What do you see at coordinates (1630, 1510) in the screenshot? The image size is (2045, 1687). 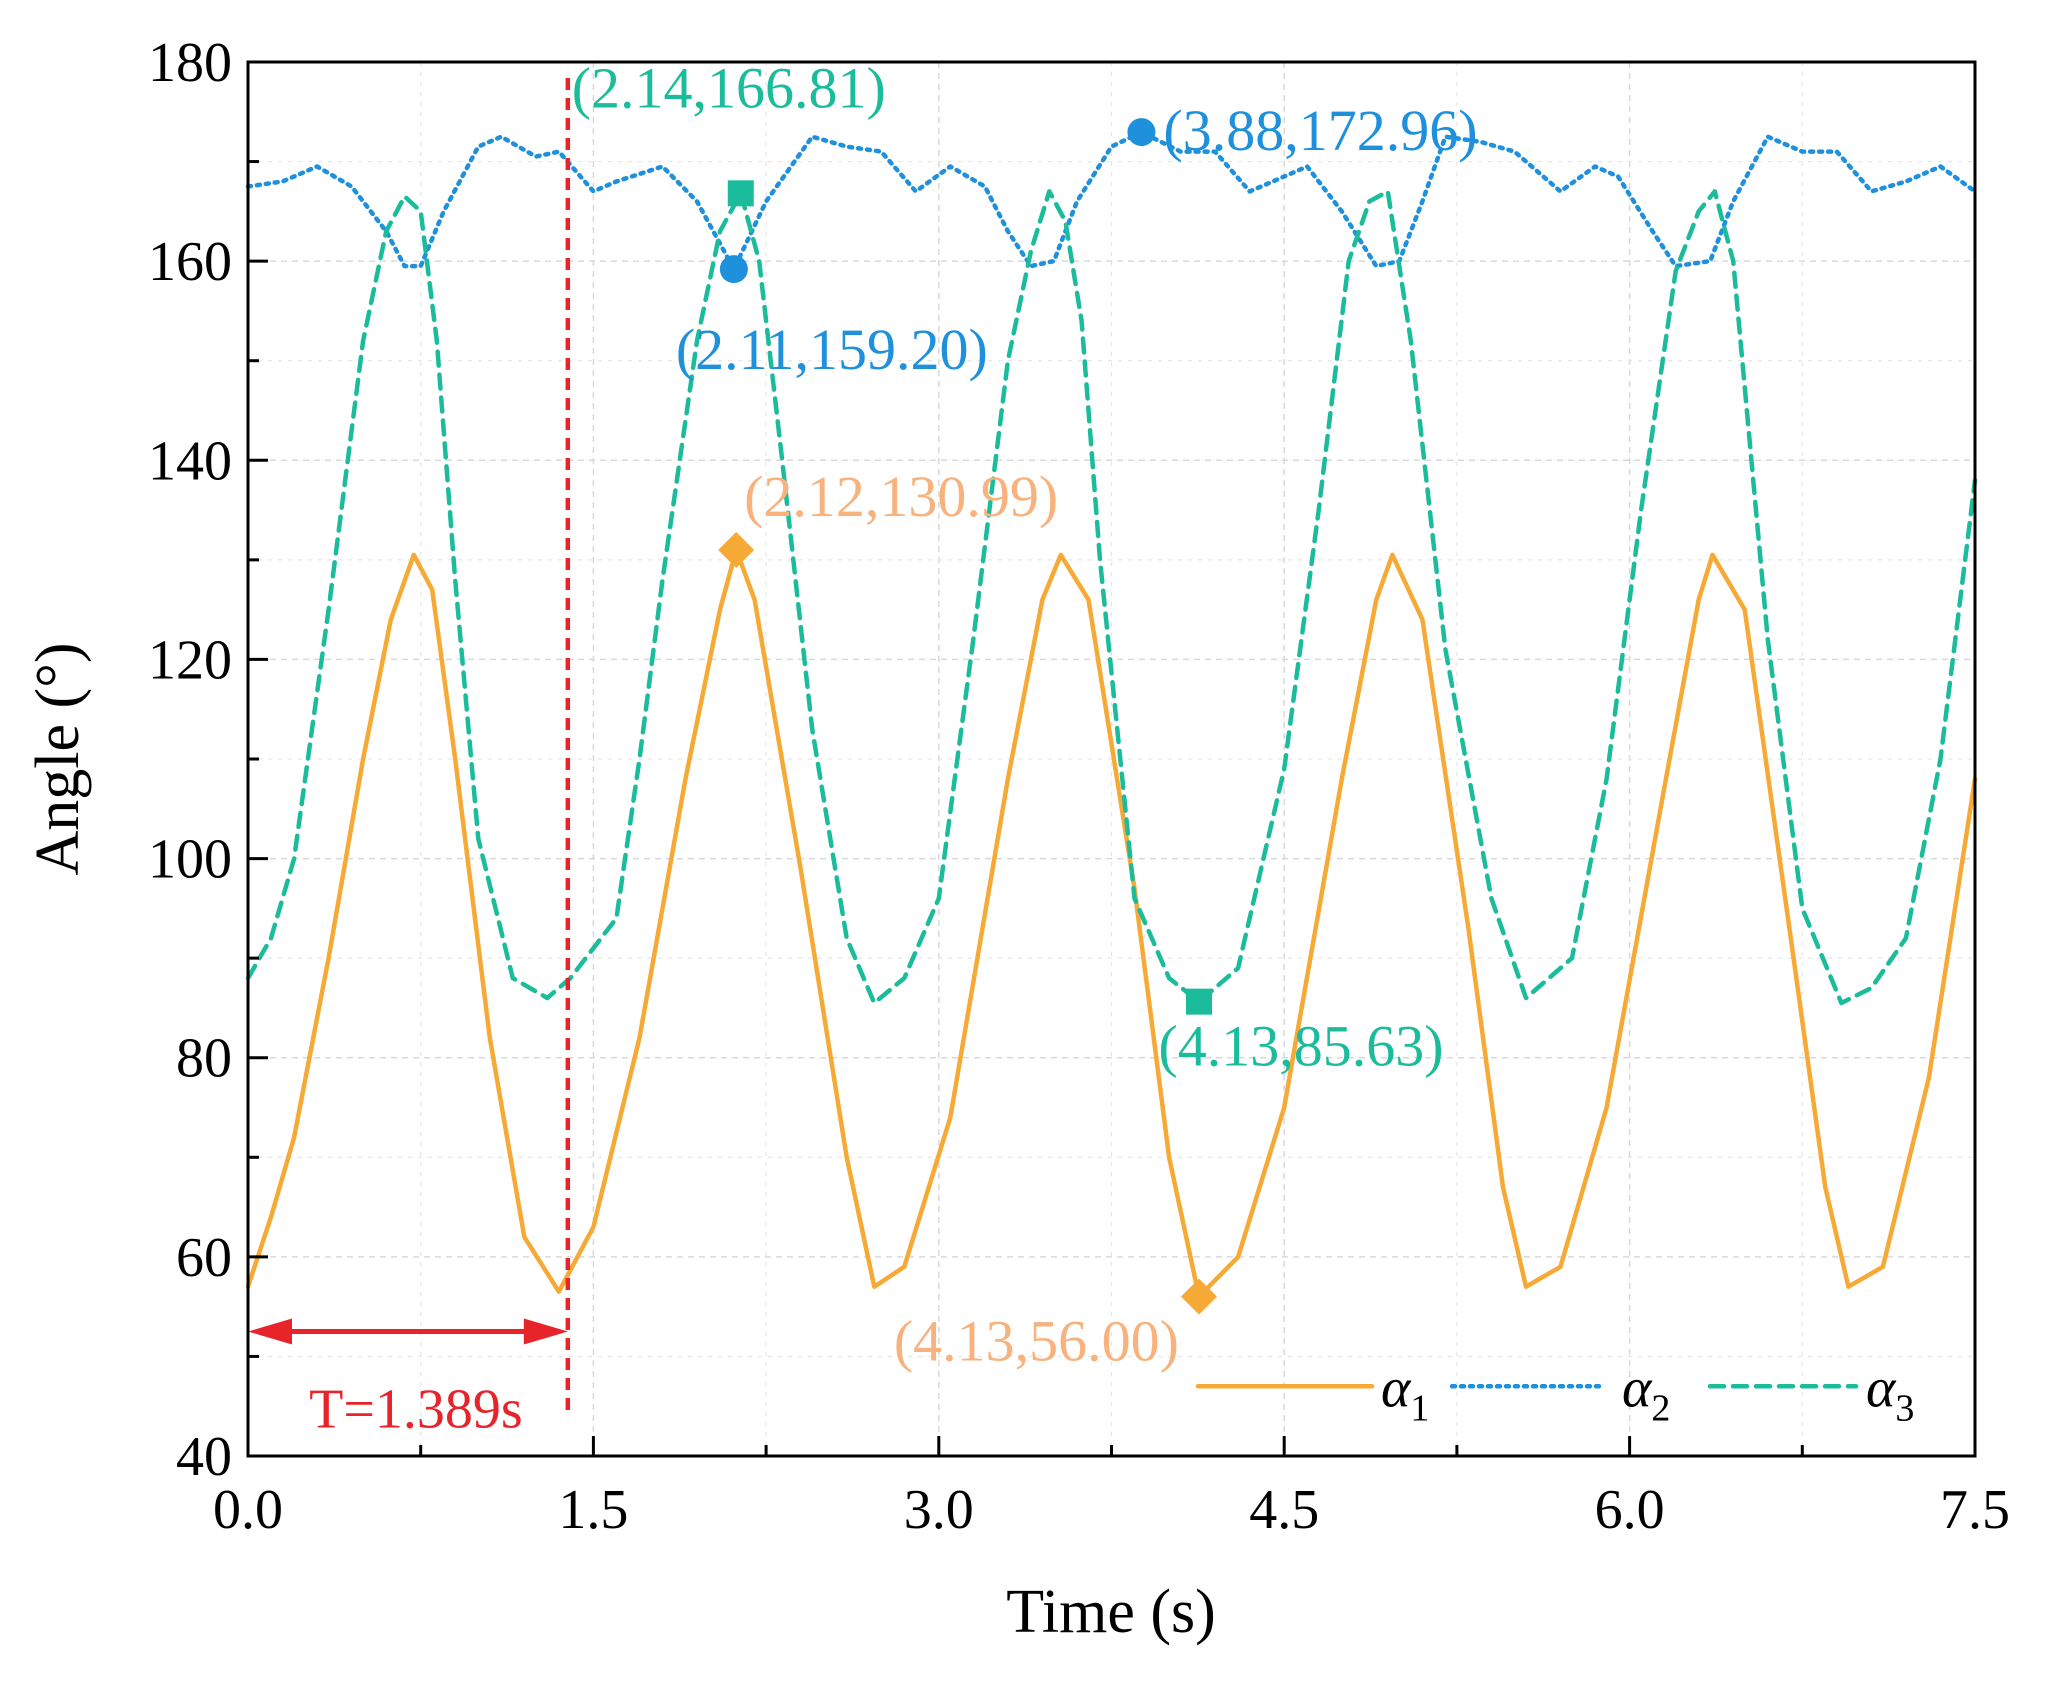 I see `x-tick-label: 6.0` at bounding box center [1630, 1510].